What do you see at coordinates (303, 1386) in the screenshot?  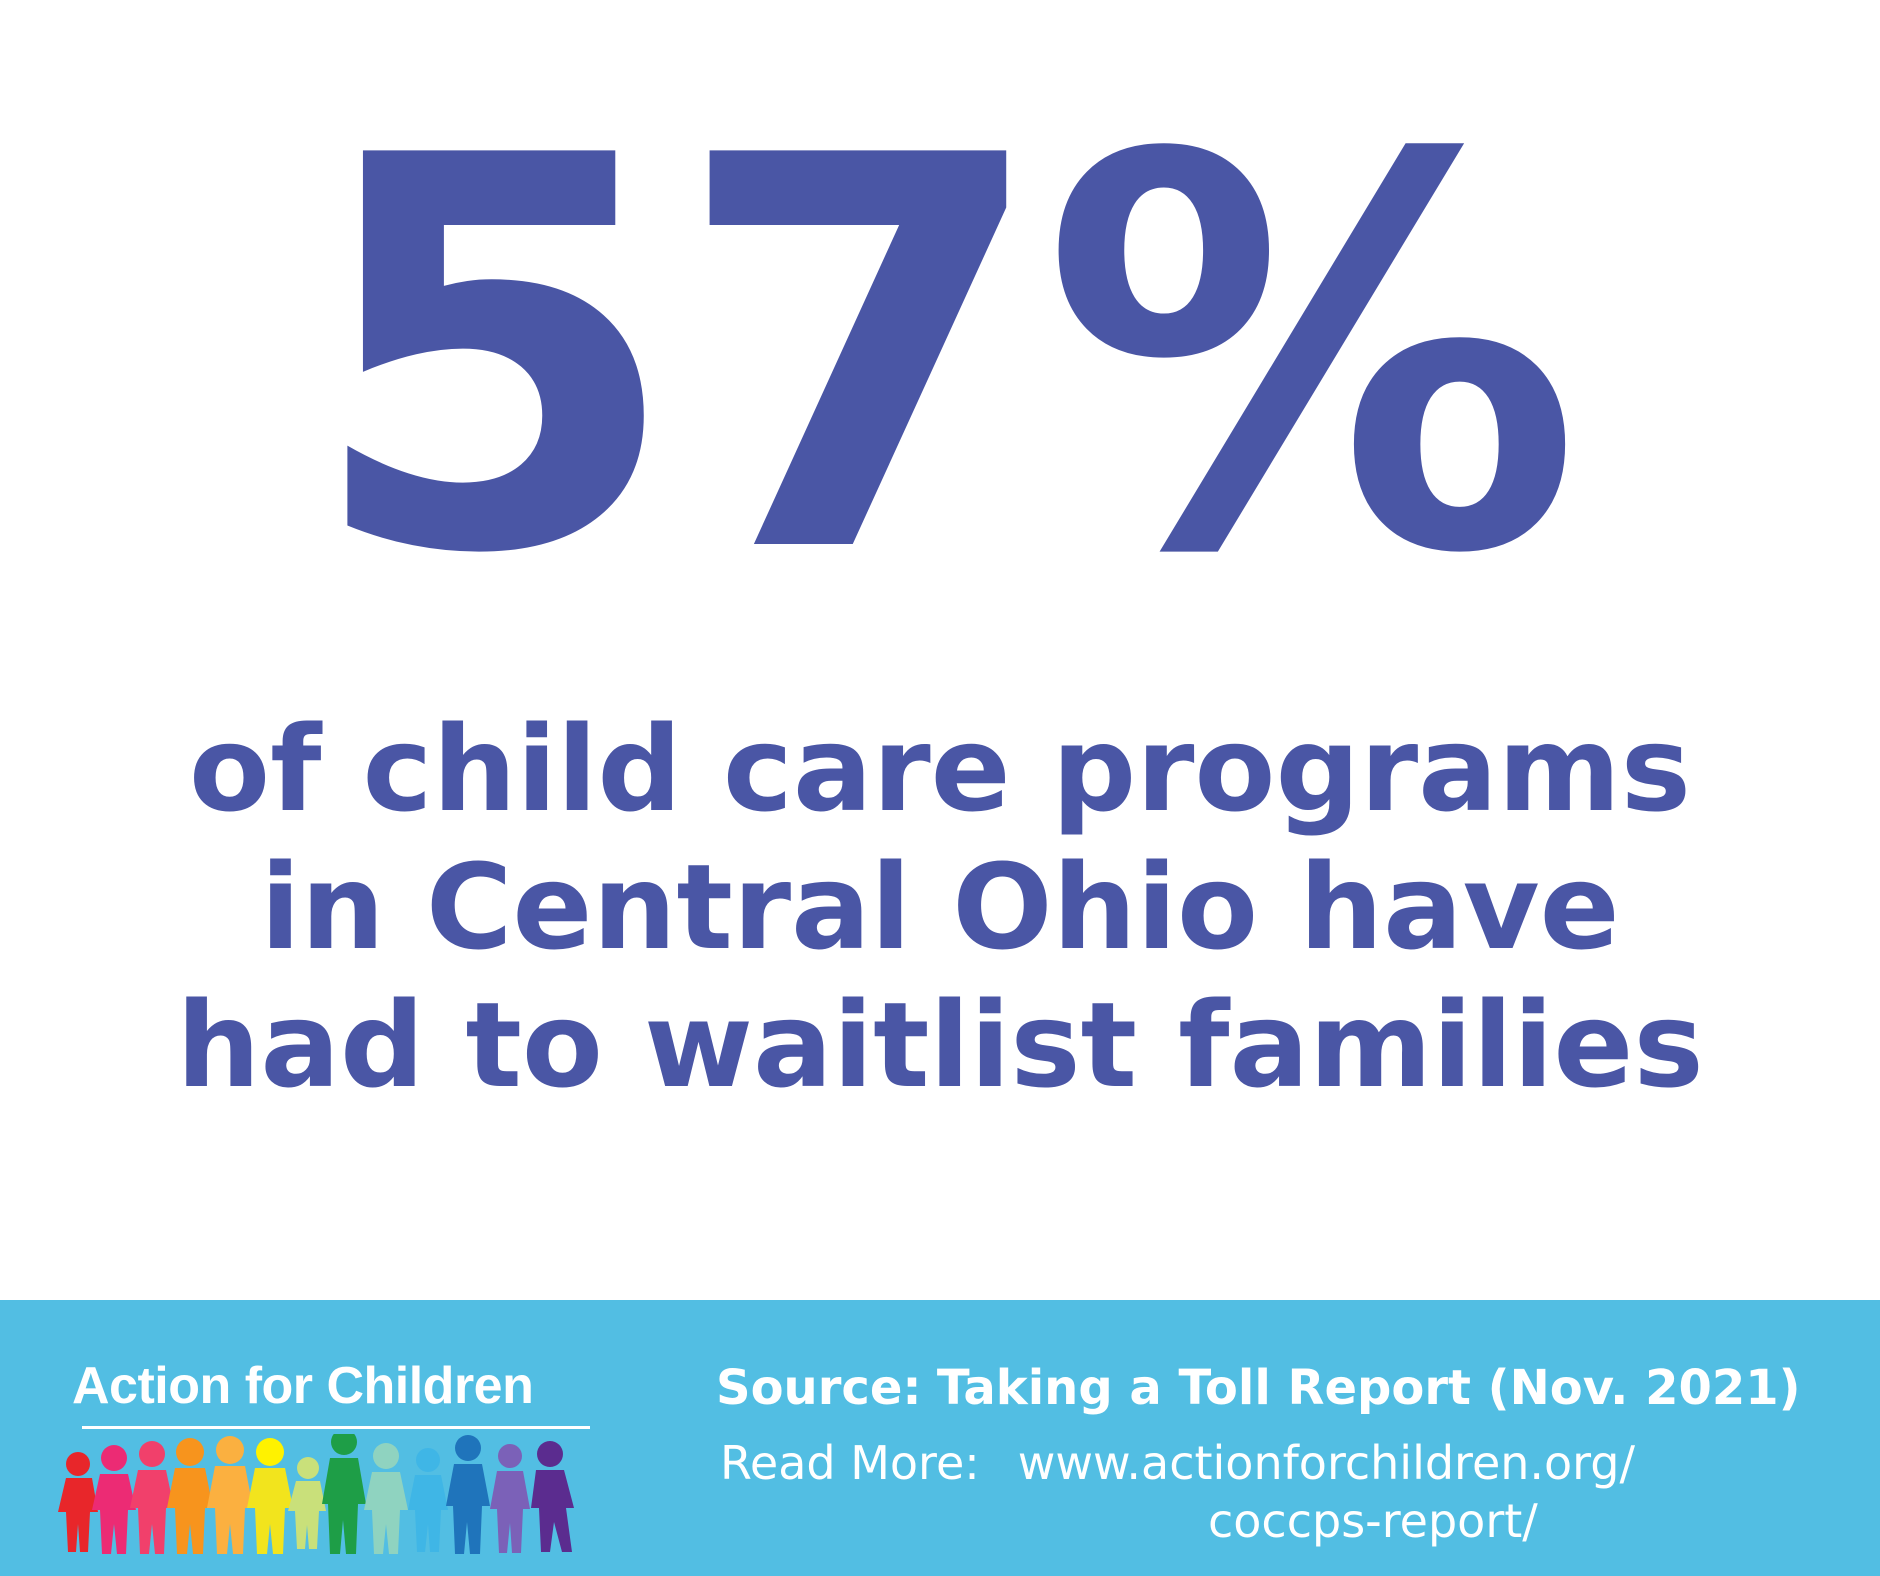 I see `logo-text: Action for Children` at bounding box center [303, 1386].